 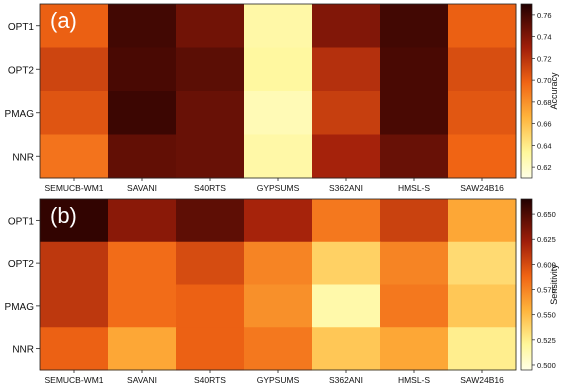 What do you see at coordinates (63, 215) in the screenshot?
I see `panel-label: (b)` at bounding box center [63, 215].